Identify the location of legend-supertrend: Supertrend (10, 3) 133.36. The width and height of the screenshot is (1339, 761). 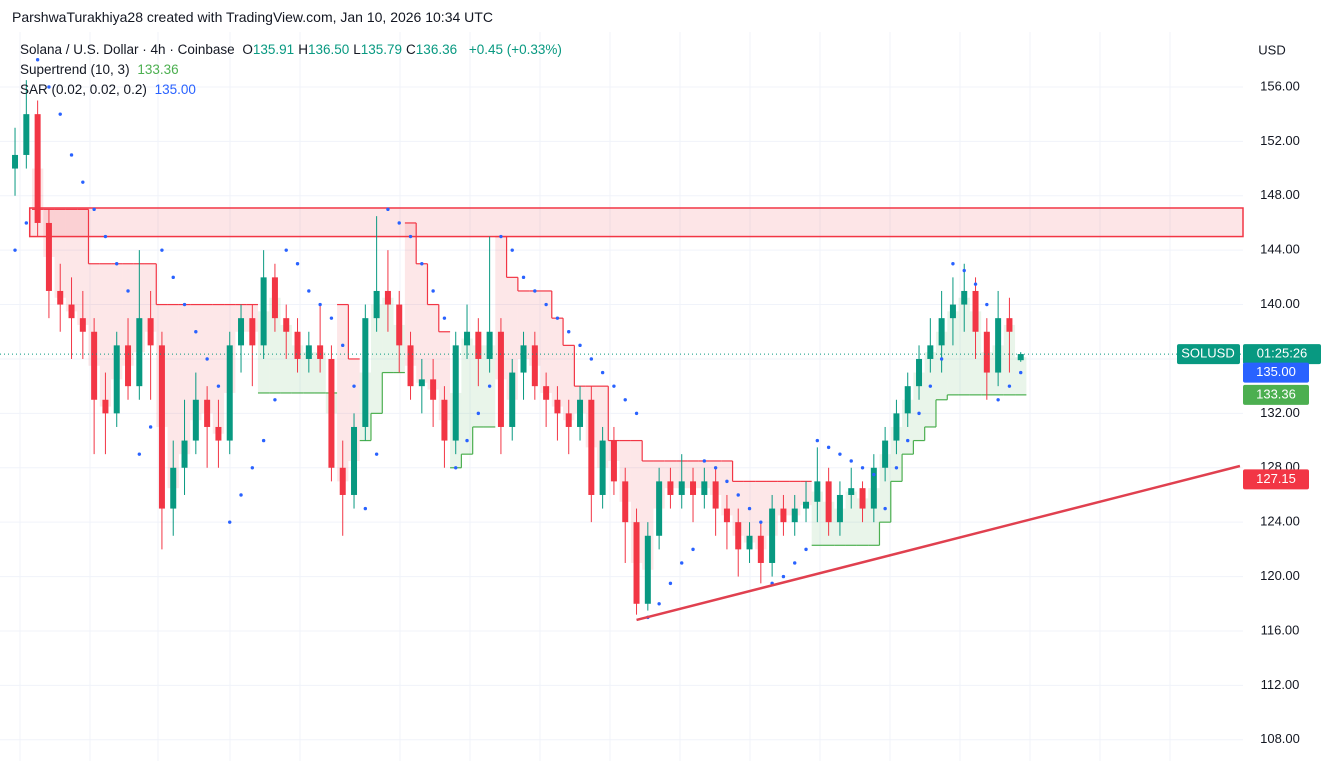
(101, 69).